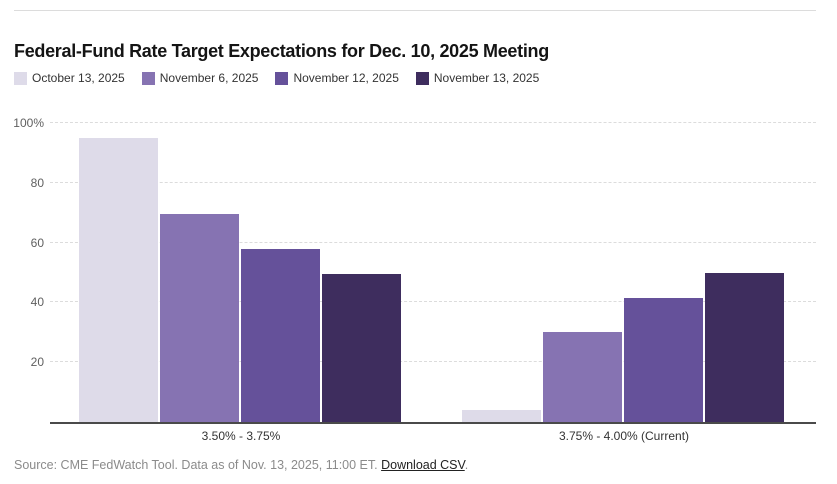 The image size is (837, 484). What do you see at coordinates (118, 279) in the screenshot?
I see `bar-october-13-2025-group1` at bounding box center [118, 279].